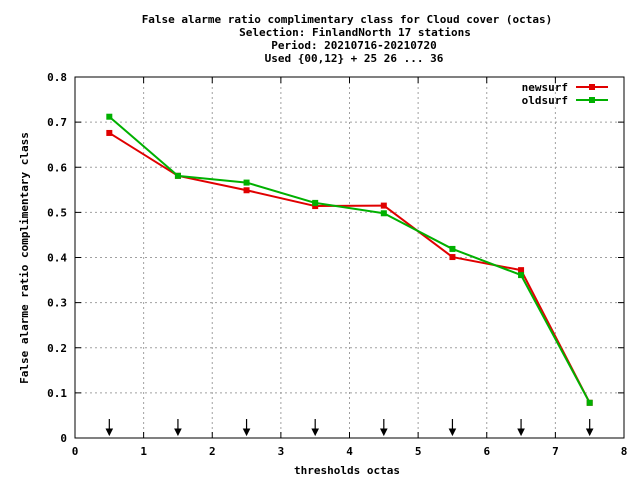 The height and width of the screenshot is (480, 640). Describe the element at coordinates (57, 77) in the screenshot. I see `y-tick-label: 0.8` at that location.